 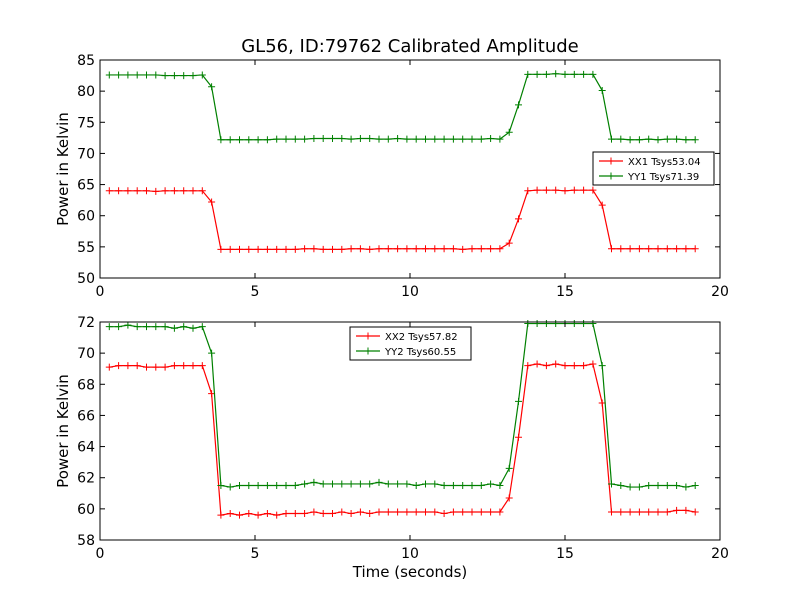 What do you see at coordinates (410, 292) in the screenshot?
I see `x-tick-label: 10` at bounding box center [410, 292].